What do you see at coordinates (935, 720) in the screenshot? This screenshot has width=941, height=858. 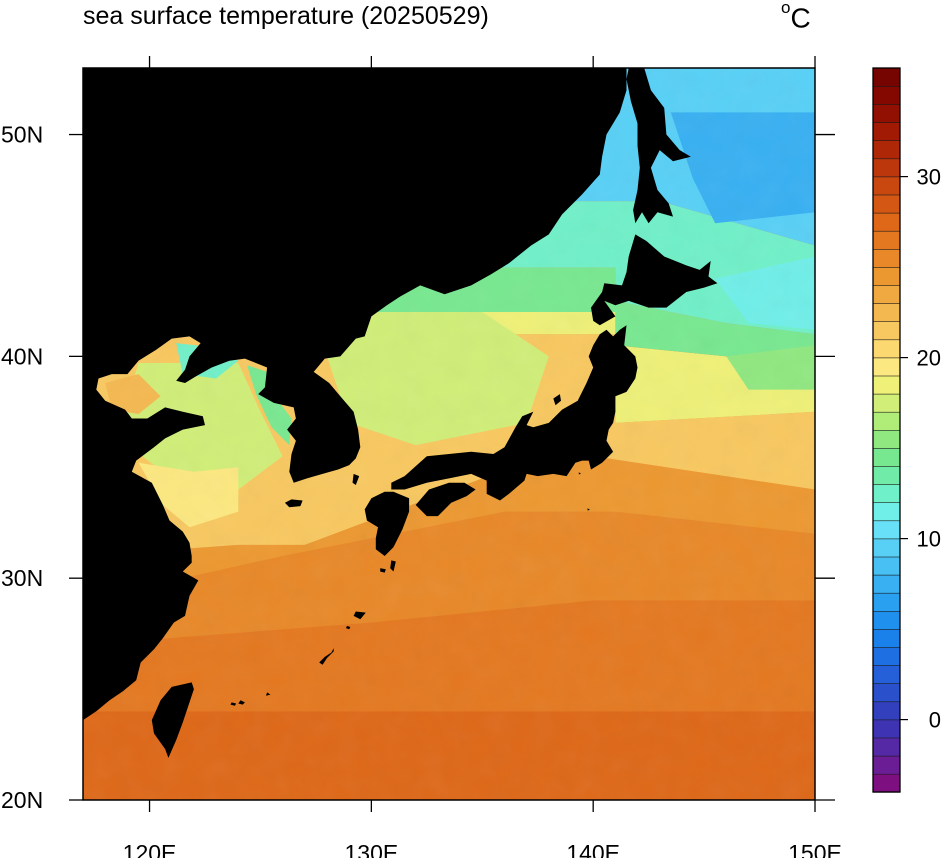 I see `colorbar-label-0: 0` at bounding box center [935, 720].